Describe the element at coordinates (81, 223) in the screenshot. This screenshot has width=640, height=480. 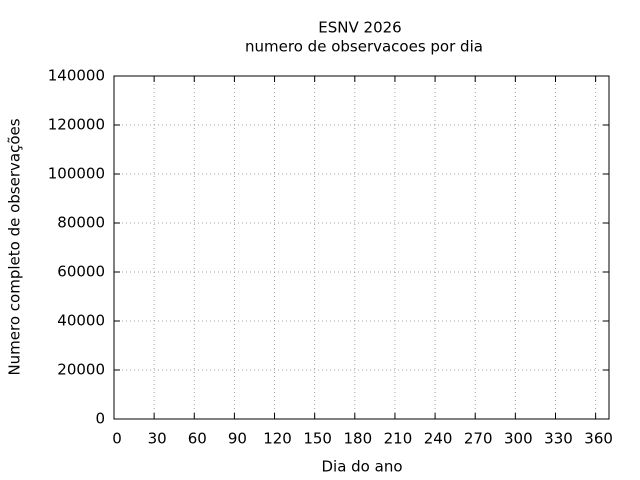
I see `y-tick-label: 80000` at that location.